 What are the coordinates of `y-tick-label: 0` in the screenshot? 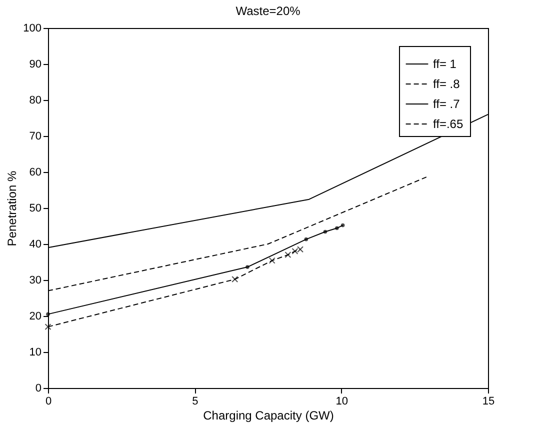 It's located at (38, 388).